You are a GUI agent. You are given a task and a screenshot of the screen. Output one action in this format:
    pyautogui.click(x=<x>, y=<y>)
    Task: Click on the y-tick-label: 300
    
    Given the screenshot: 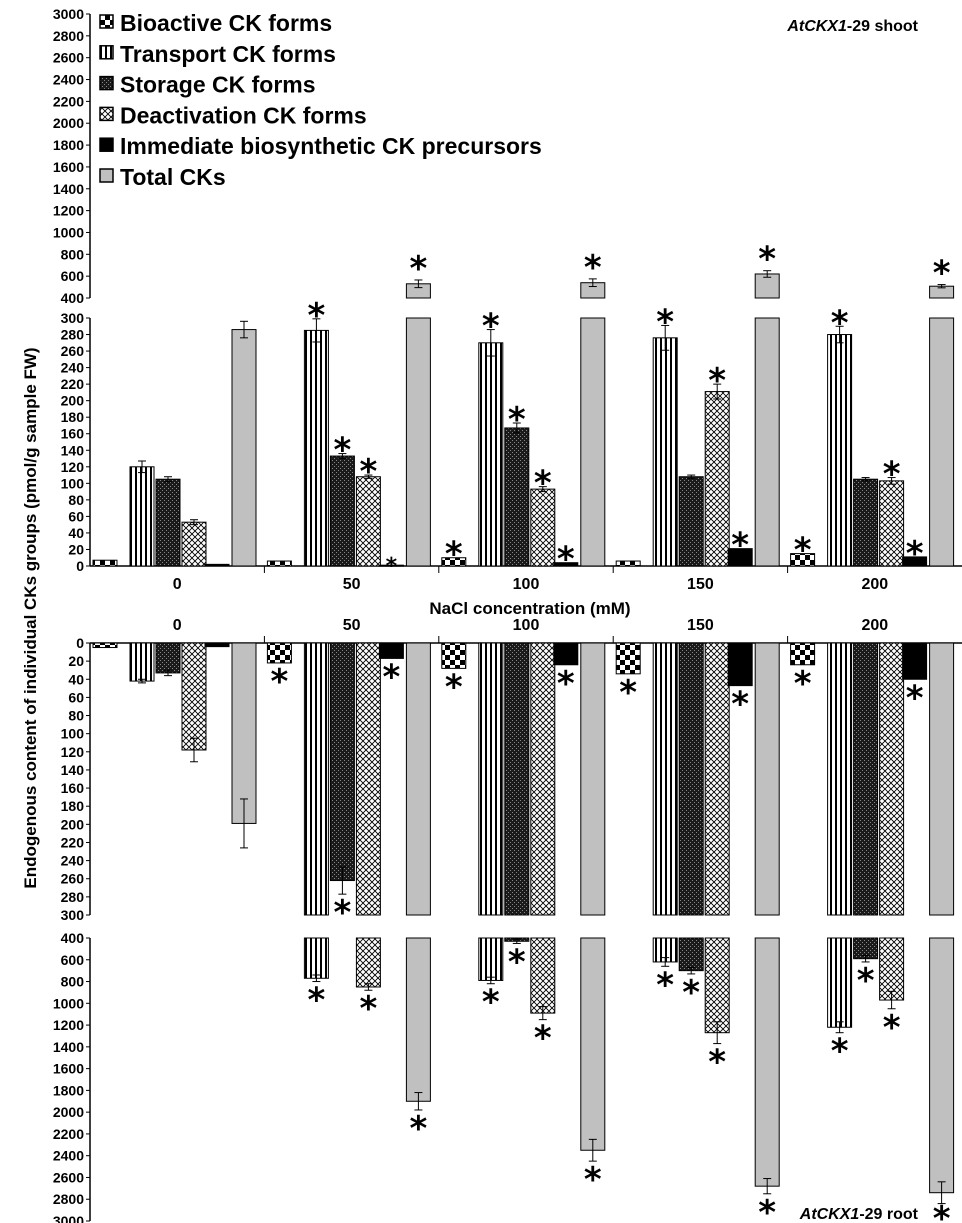 What is the action you would take?
    pyautogui.click(x=73, y=915)
    